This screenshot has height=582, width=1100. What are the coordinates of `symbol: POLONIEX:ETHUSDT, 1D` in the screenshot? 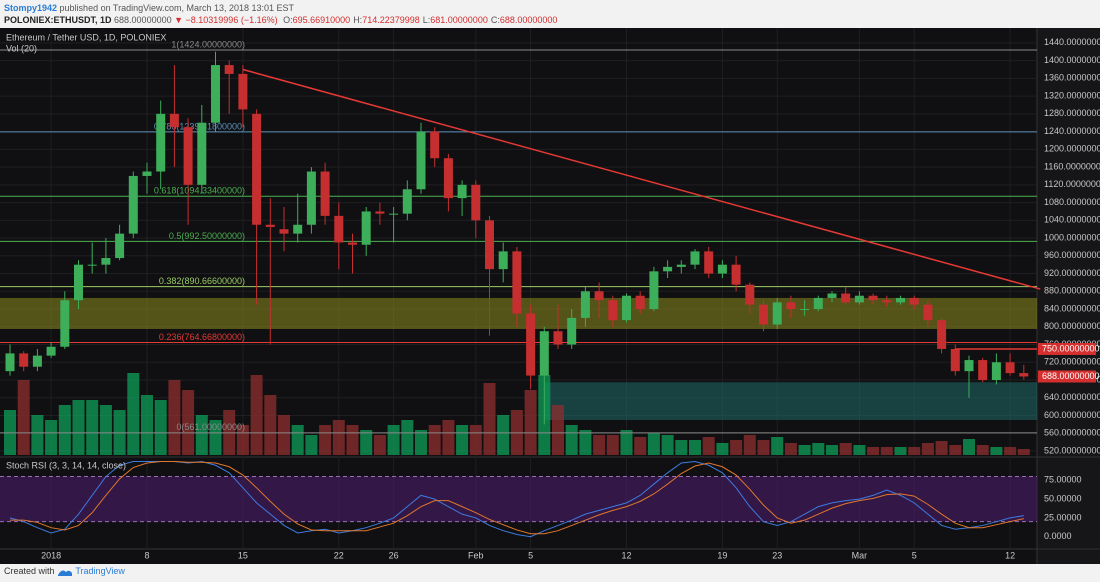 It's located at (58, 20).